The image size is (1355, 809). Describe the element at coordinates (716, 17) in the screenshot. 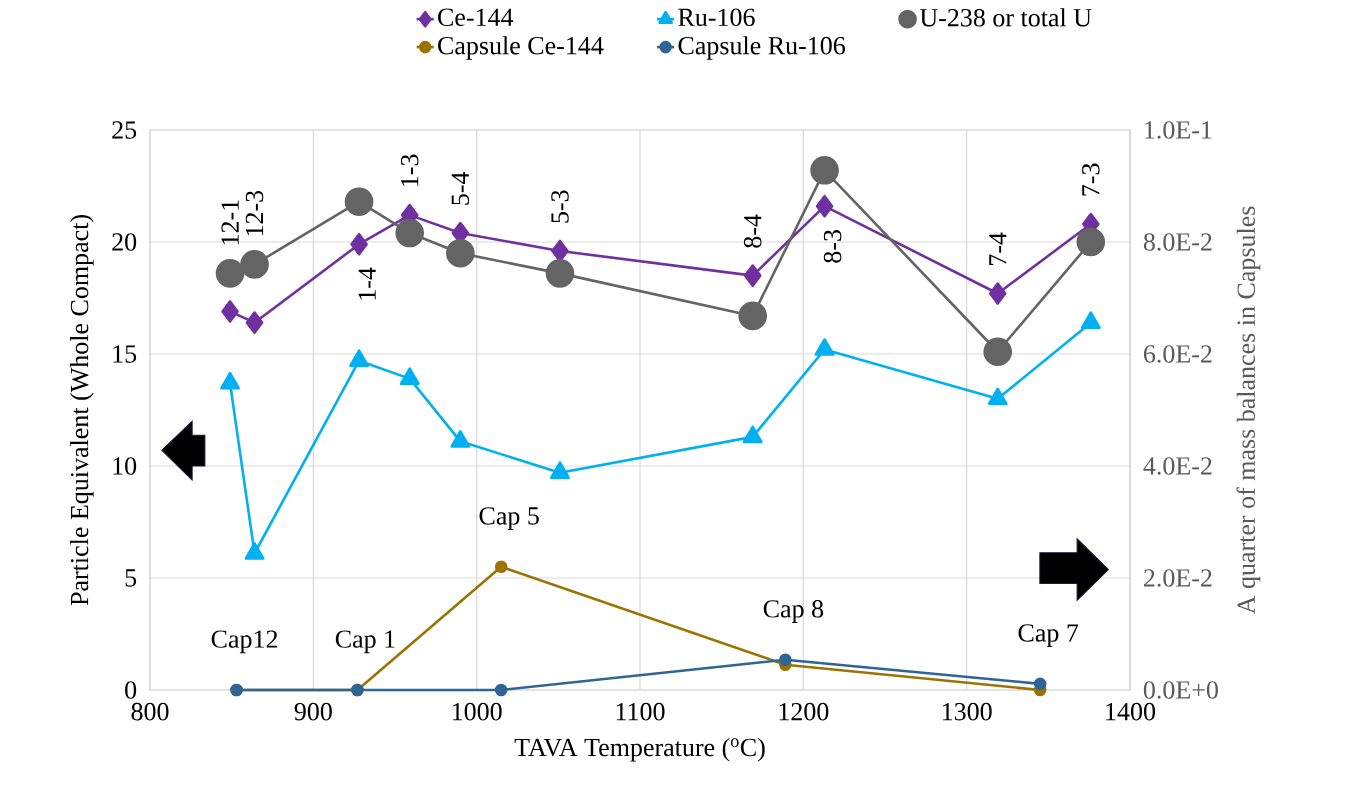

I see `legend-label: Ru-106` at that location.